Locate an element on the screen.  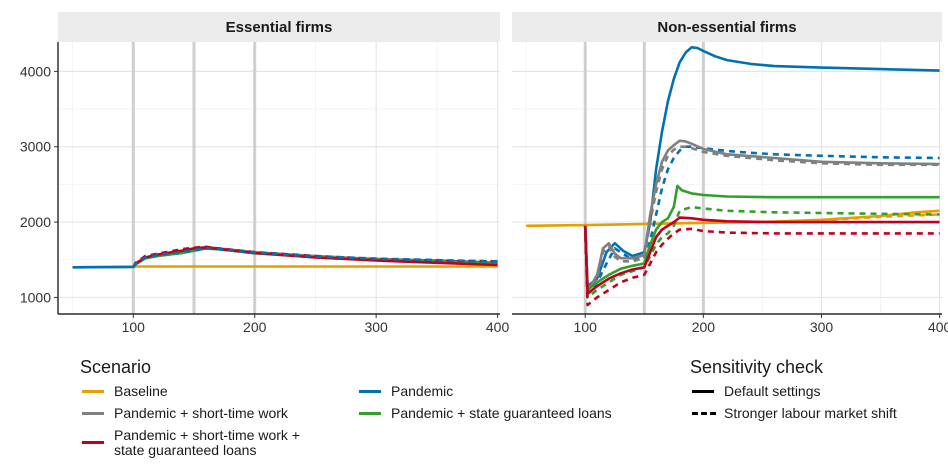
series-line-loans-dashed is located at coordinates (761, 252).